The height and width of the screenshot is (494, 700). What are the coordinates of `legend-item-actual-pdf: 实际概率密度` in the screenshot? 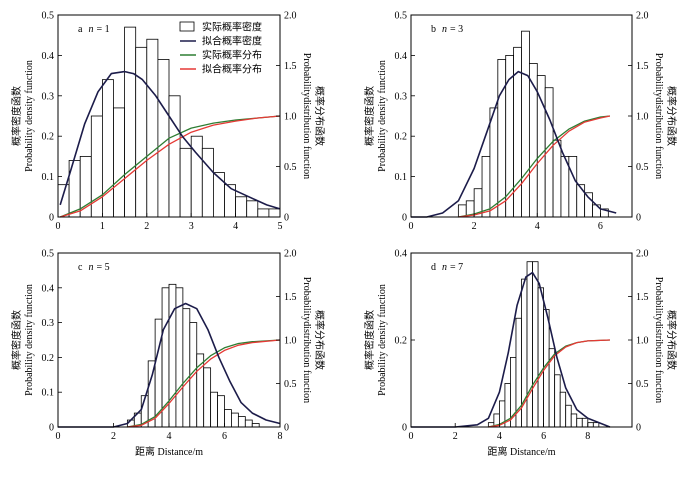 It's located at (232, 27).